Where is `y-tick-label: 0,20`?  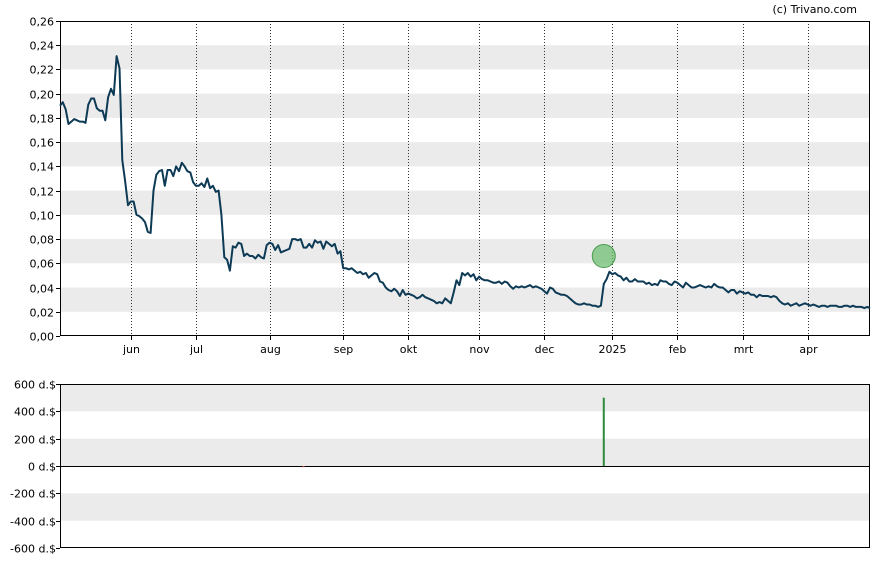
y-tick-label: 0,20 is located at coordinates (42, 95).